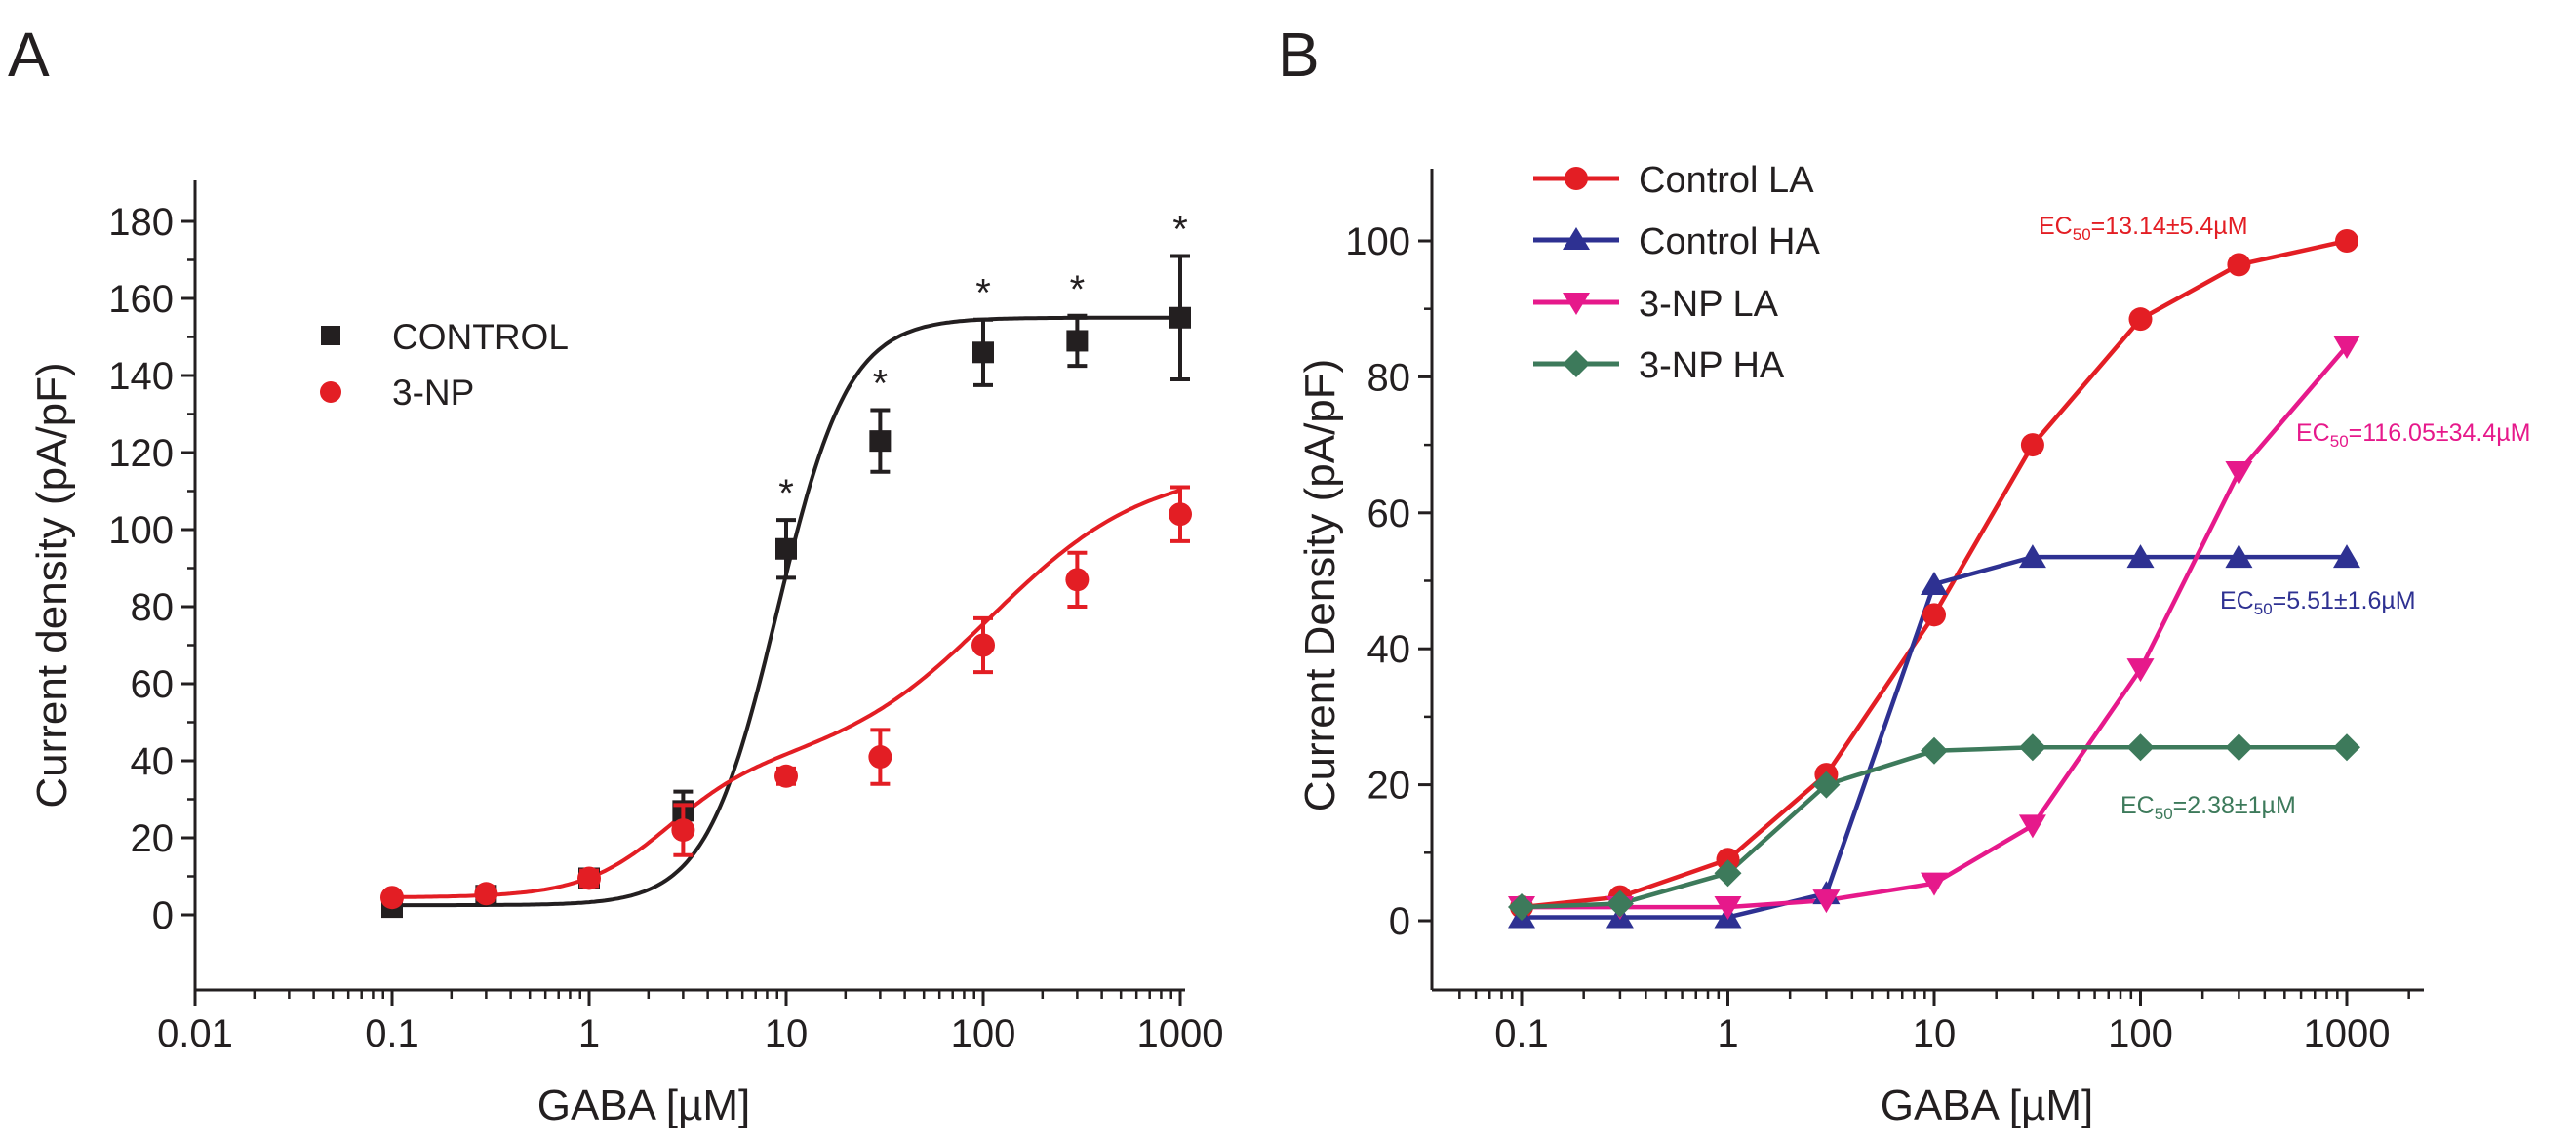 The image size is (2576, 1146). What do you see at coordinates (2234, 806) in the screenshot?
I see `ec50-3np-ha-value: =2.38±1µM` at bounding box center [2234, 806].